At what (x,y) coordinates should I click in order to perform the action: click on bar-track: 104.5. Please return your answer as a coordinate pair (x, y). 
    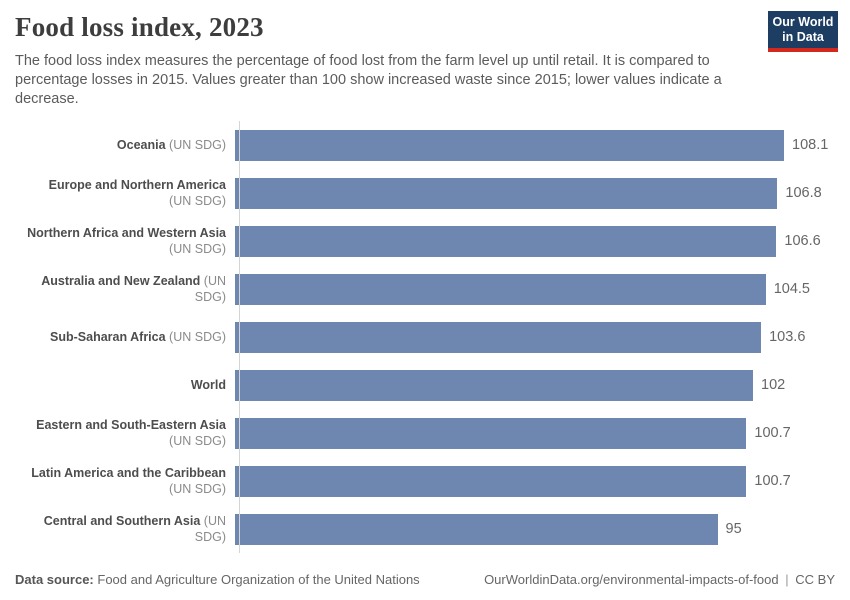
    Looking at the image, I should click on (534, 289).